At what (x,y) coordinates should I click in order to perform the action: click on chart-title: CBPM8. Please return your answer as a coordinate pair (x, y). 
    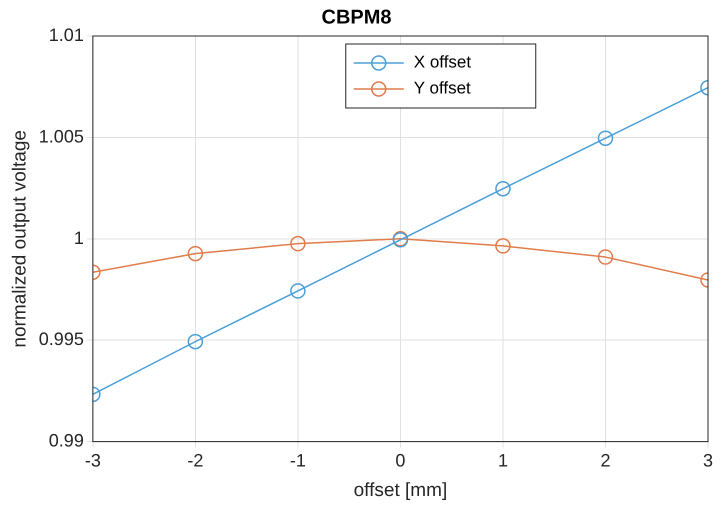
    Looking at the image, I should click on (356, 17).